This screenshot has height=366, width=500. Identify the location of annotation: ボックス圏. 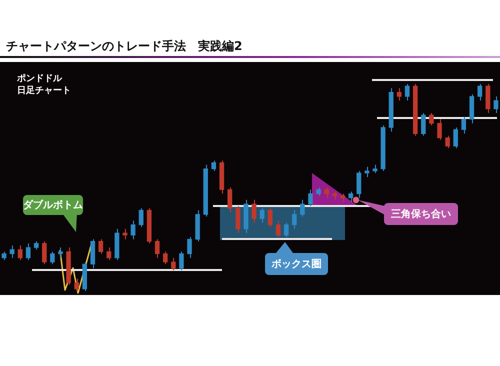
(296, 264).